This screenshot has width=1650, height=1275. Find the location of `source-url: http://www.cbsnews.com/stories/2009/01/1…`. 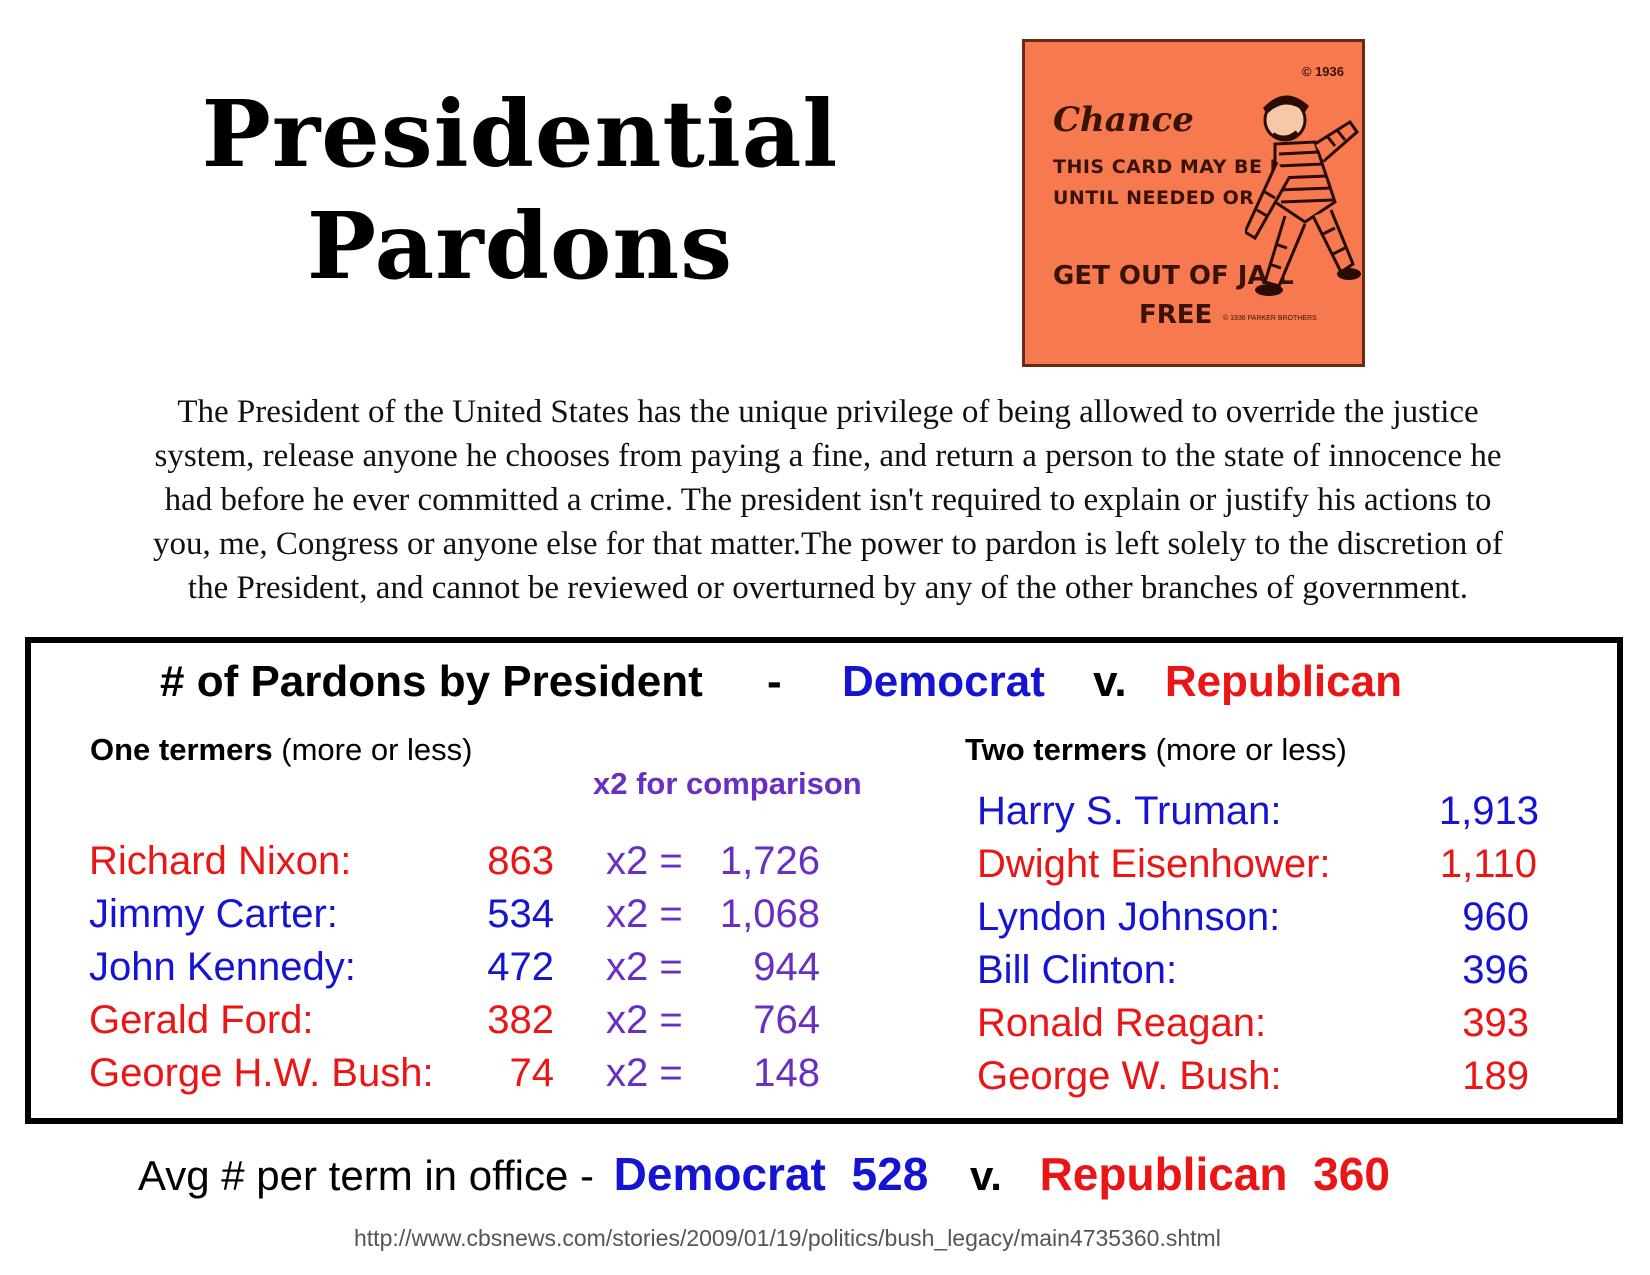

source-url: http://www.cbsnews.com/stories/2009/01/1… is located at coordinates (787, 1238).